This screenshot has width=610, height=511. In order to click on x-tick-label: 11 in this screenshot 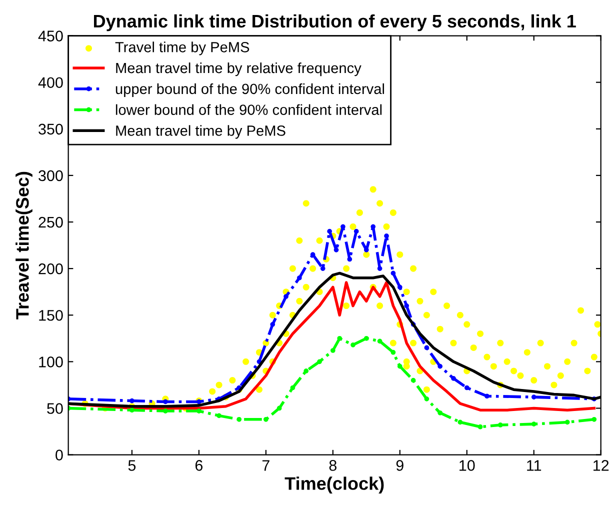, I will do `click(534, 465)`.